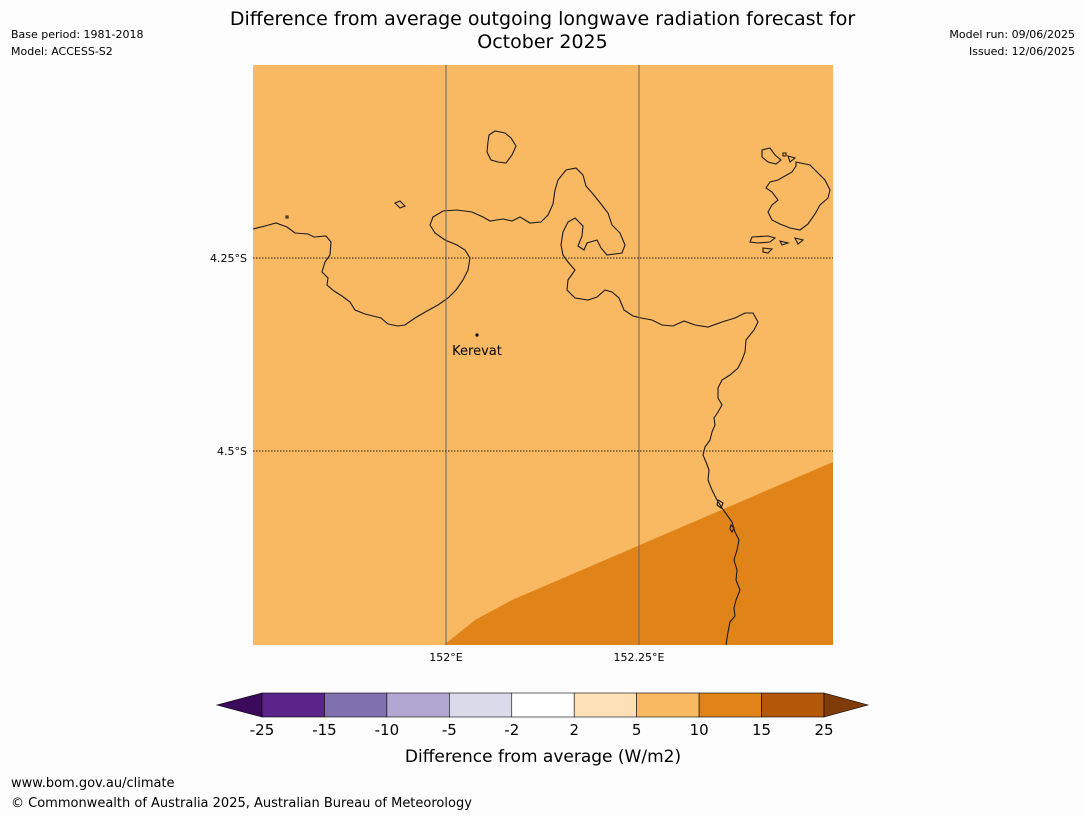 The height and width of the screenshot is (816, 1085). What do you see at coordinates (93, 783) in the screenshot?
I see `footer-url: www.bom.gov.au/climate` at bounding box center [93, 783].